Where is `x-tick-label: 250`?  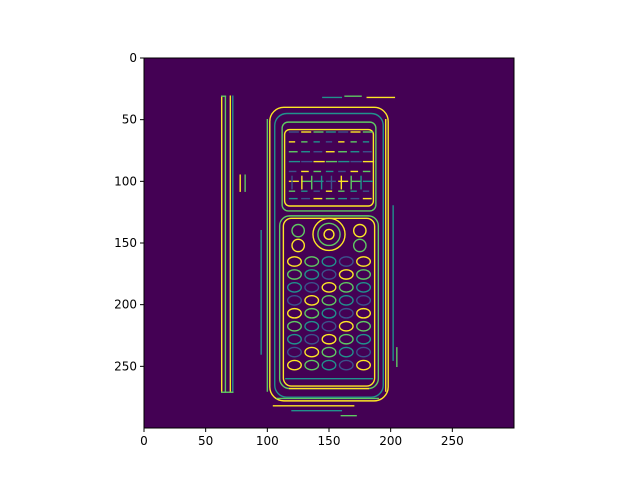
x-tick-label: 250 is located at coordinates (452, 441).